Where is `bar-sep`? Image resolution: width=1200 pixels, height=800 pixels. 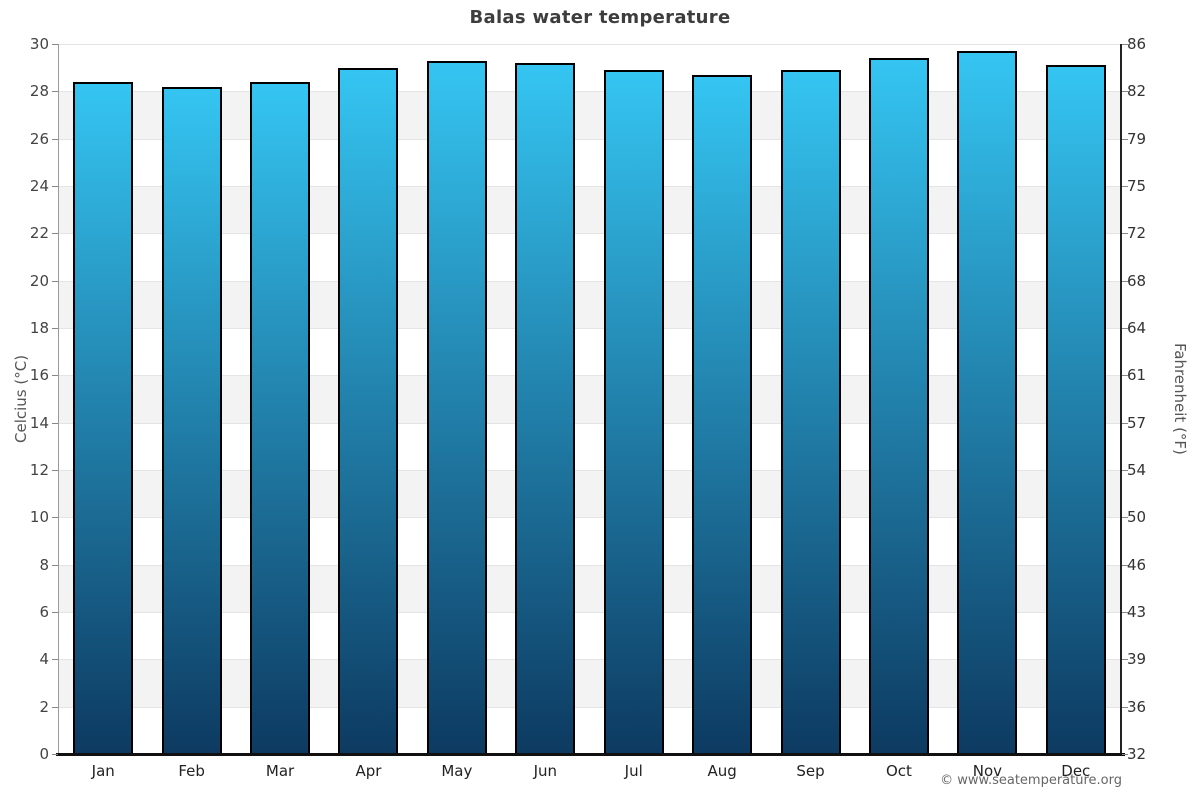
bar-sep is located at coordinates (810, 412).